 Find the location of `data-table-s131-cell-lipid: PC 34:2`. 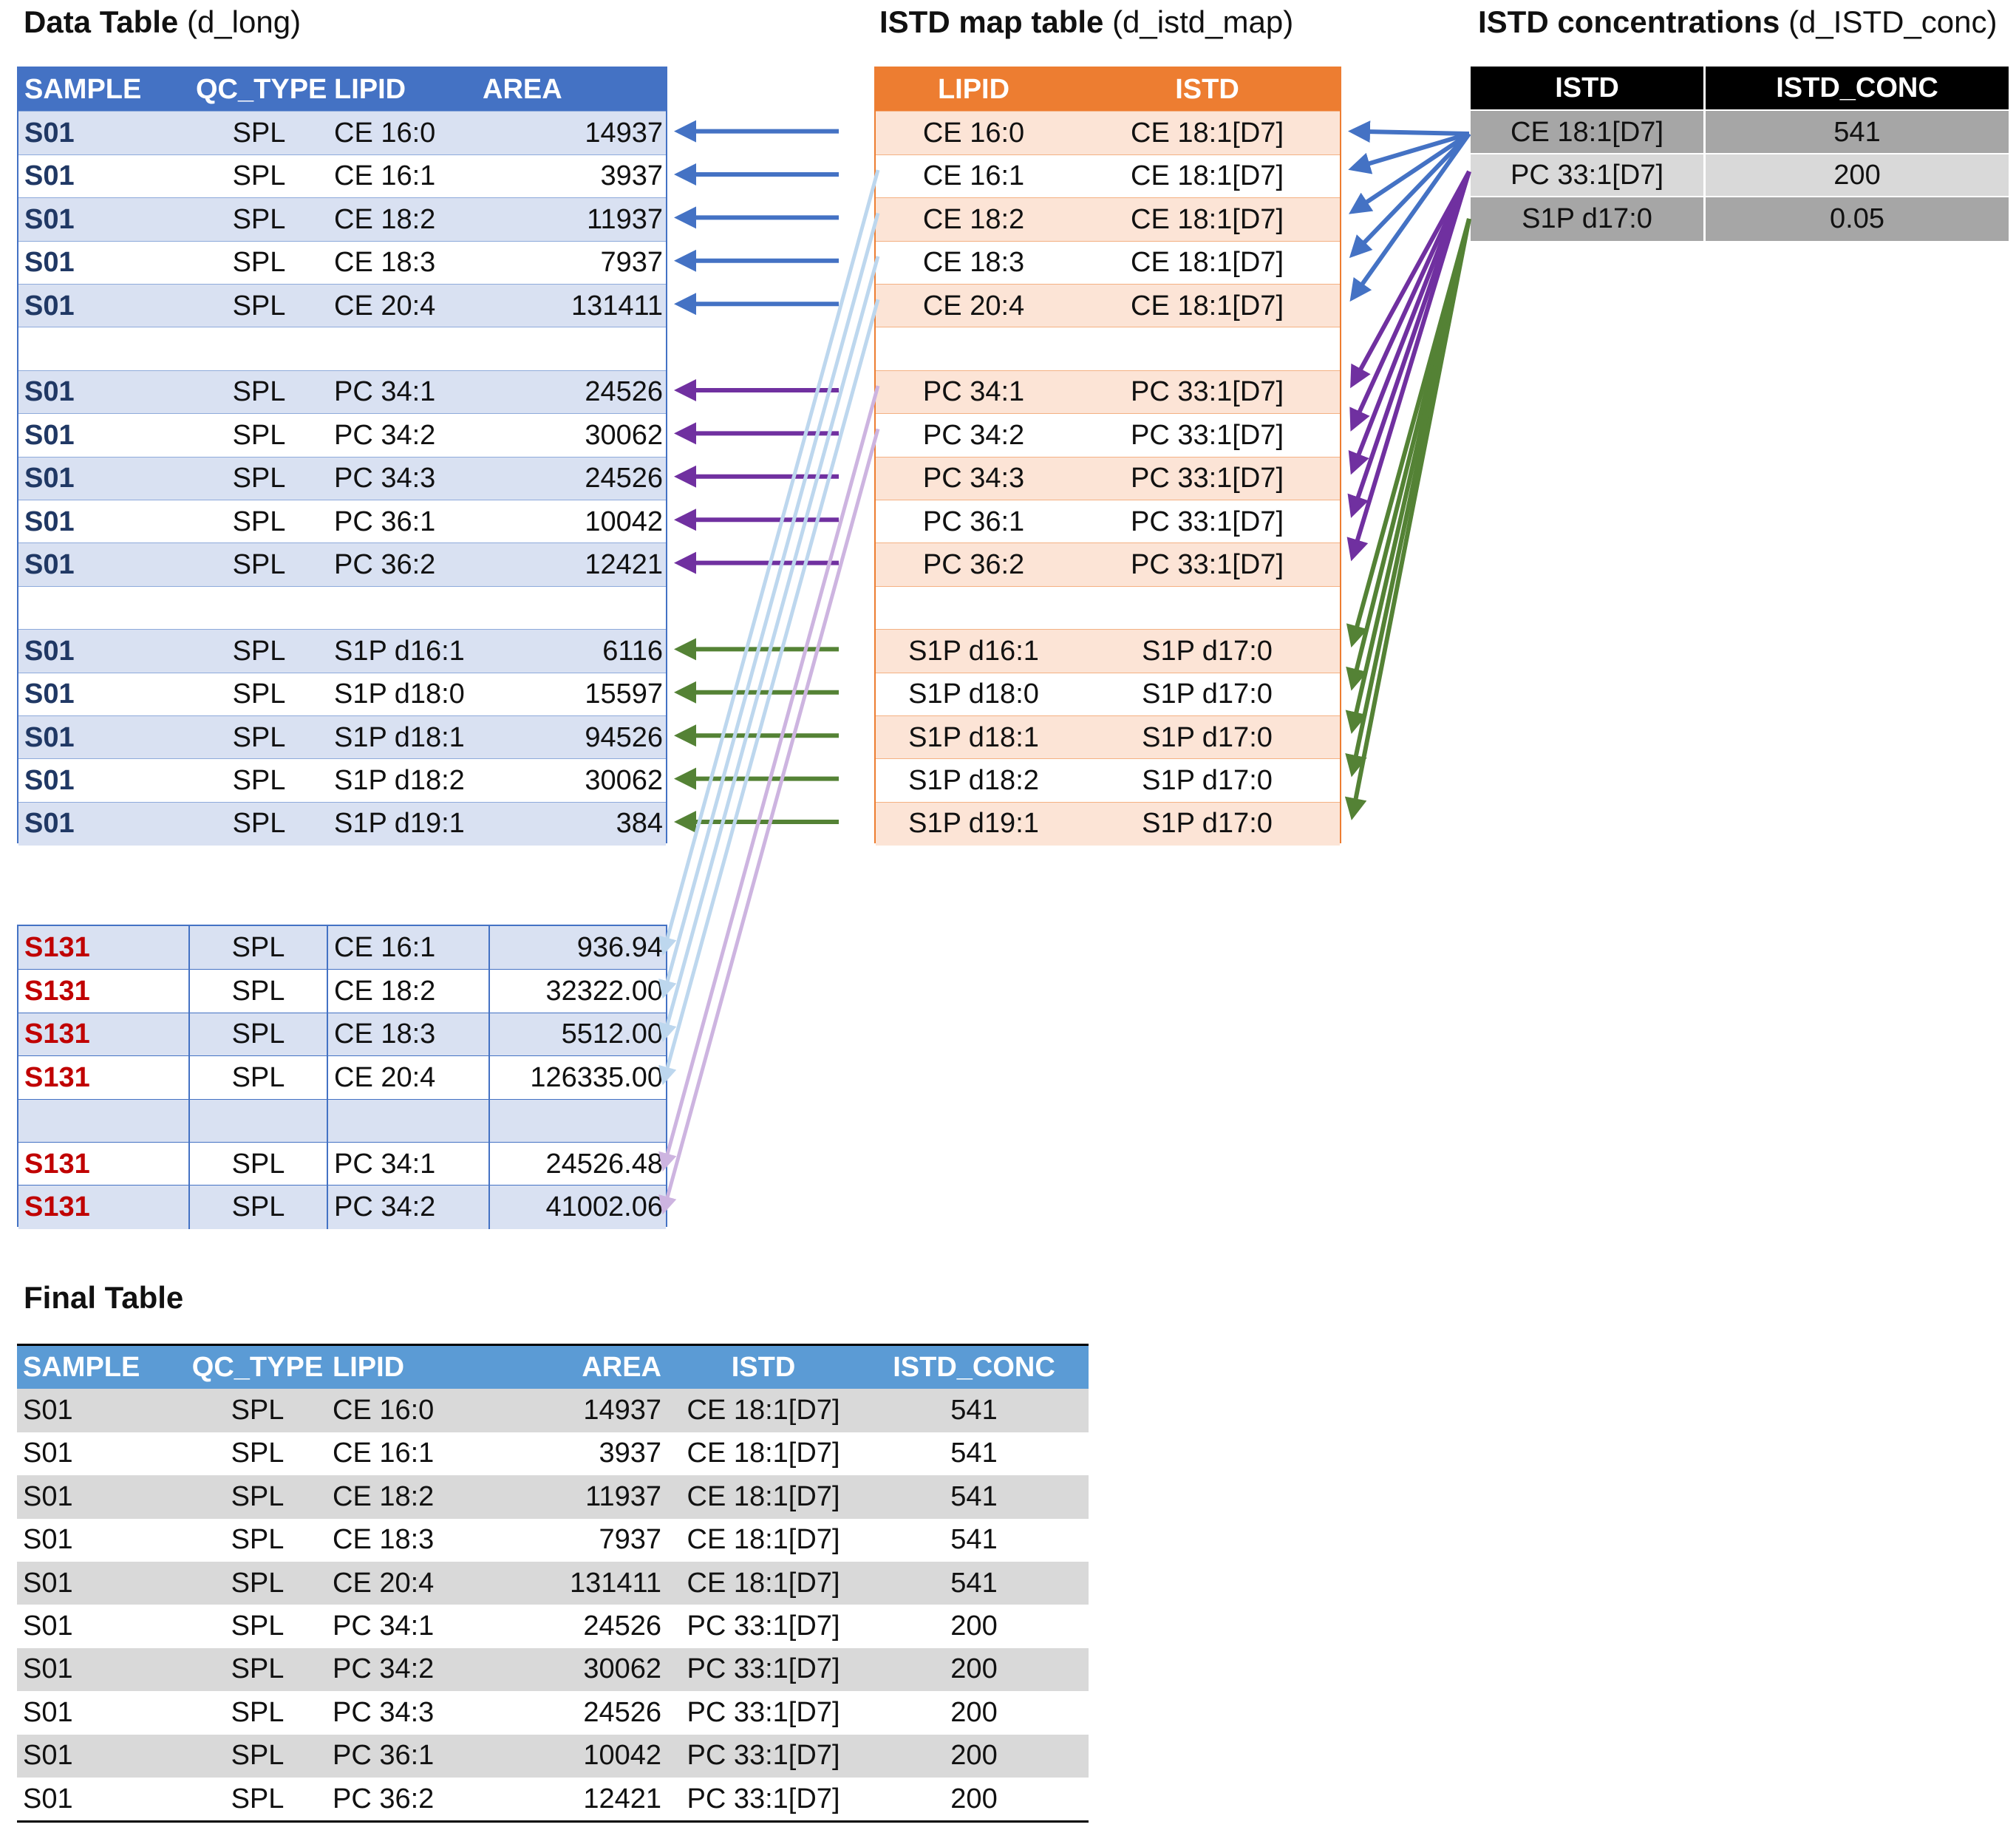

data-table-s131-cell-lipid: PC 34:2 is located at coordinates (409, 1207).